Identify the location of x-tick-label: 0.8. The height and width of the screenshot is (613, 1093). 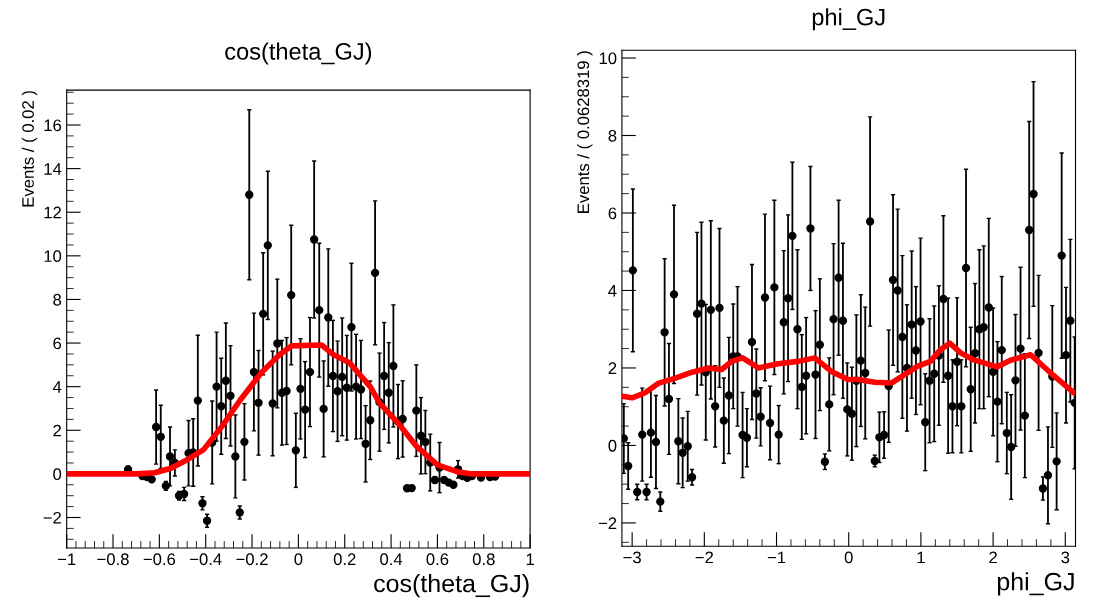
(483, 559).